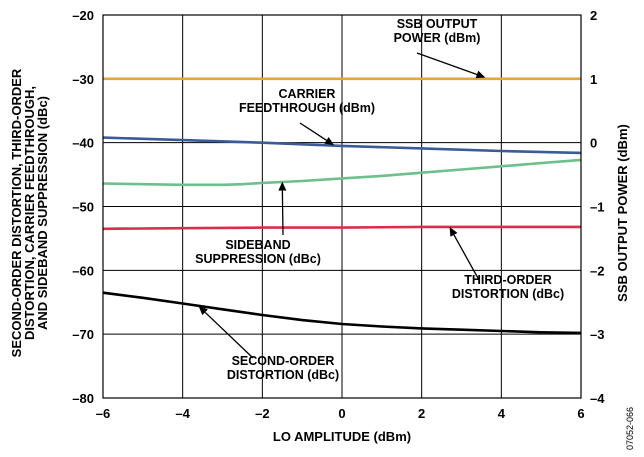 Image resolution: width=644 pixels, height=457 pixels. What do you see at coordinates (307, 94) in the screenshot?
I see `carrier-annotation-line-1: CARRIER` at bounding box center [307, 94].